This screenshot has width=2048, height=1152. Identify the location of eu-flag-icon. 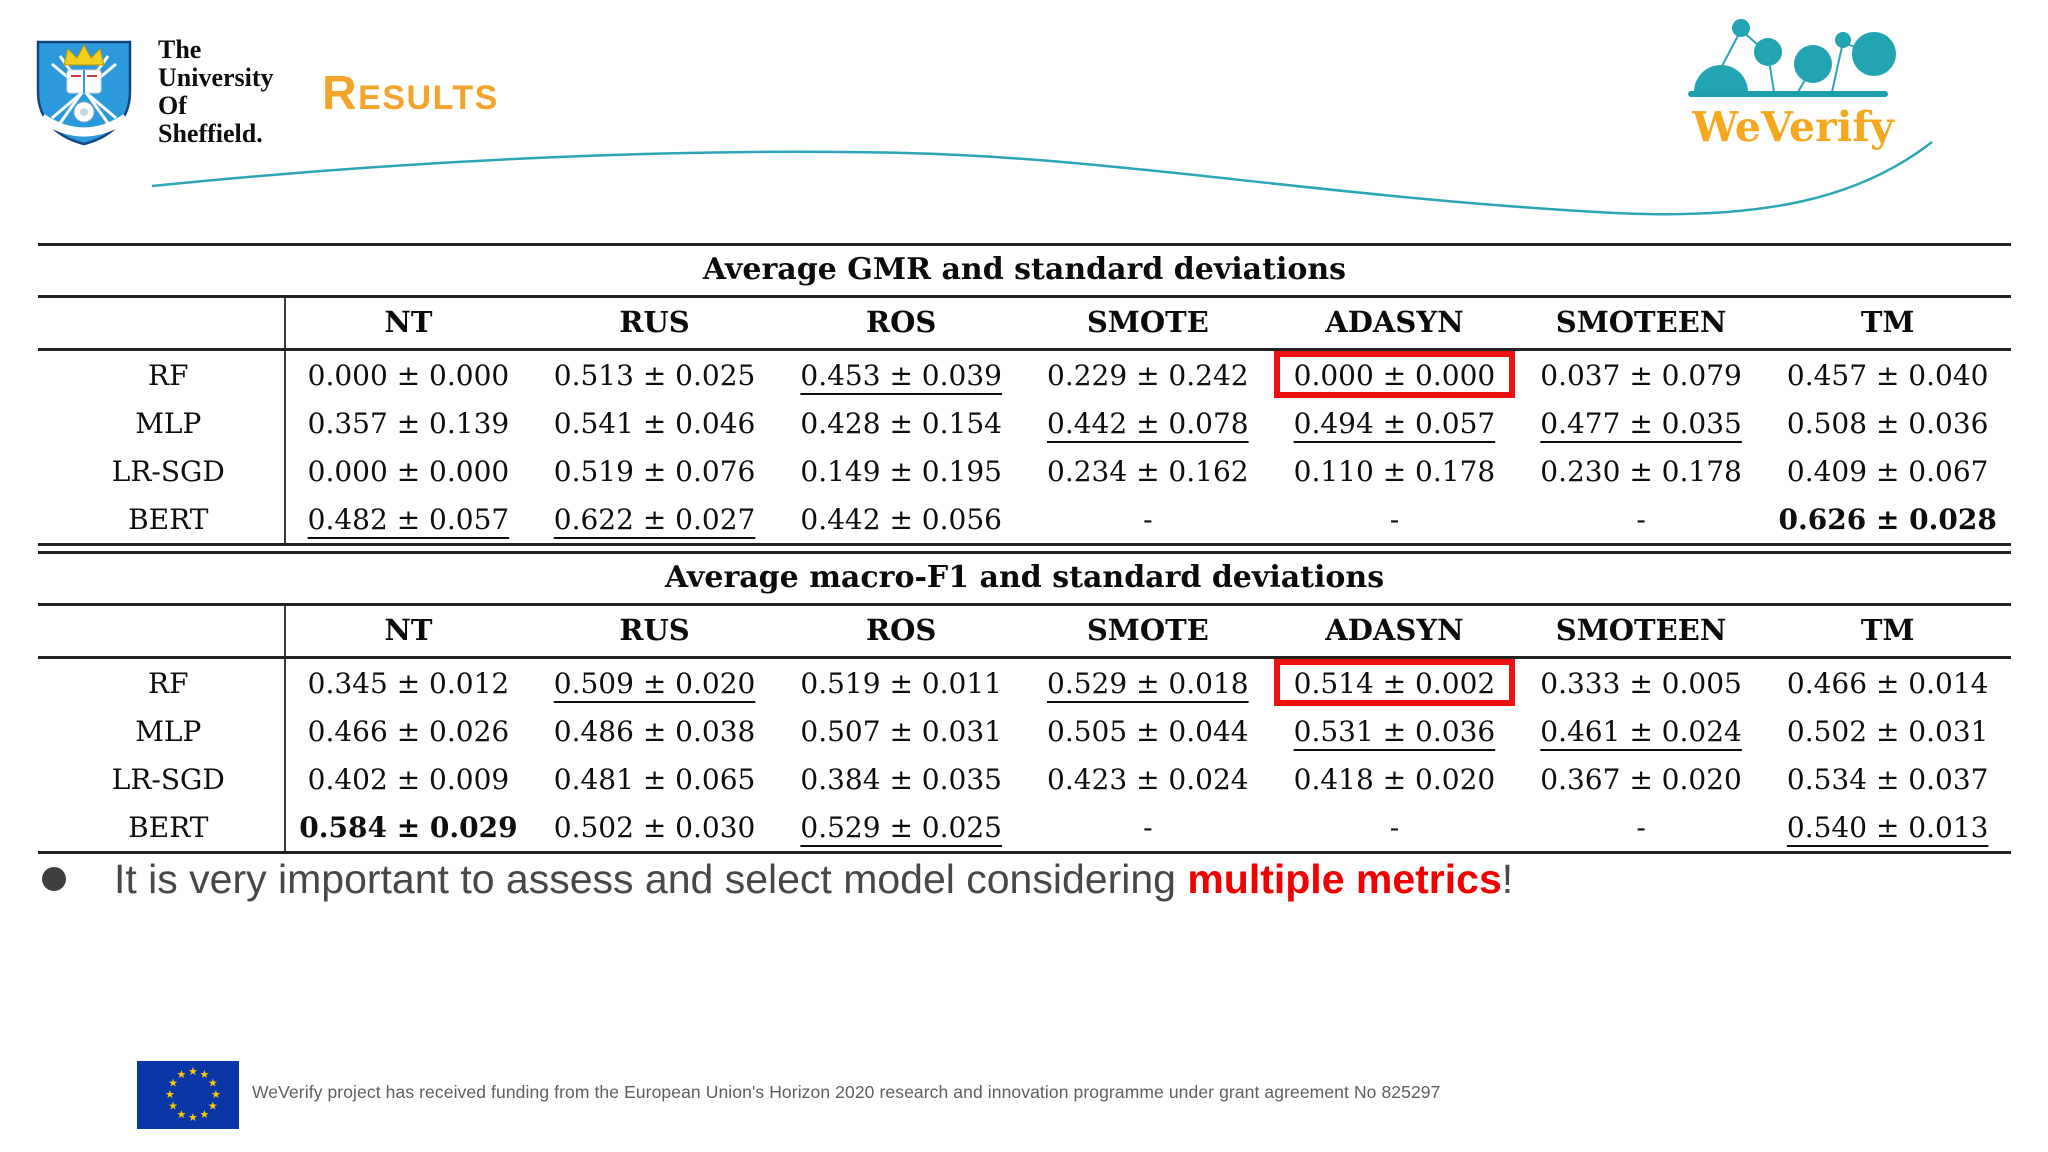
(188, 1095).